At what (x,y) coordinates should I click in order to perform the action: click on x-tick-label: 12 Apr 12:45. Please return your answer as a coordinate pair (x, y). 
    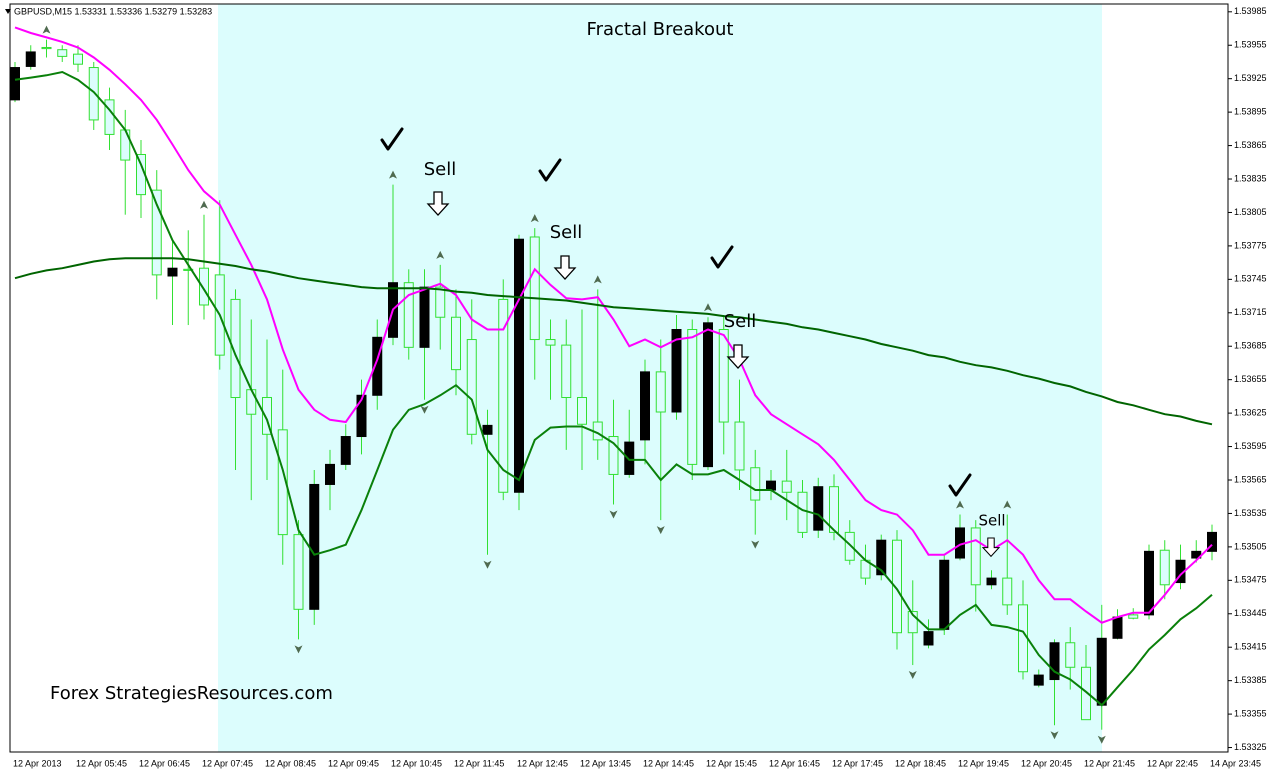
    Looking at the image, I should click on (542, 763).